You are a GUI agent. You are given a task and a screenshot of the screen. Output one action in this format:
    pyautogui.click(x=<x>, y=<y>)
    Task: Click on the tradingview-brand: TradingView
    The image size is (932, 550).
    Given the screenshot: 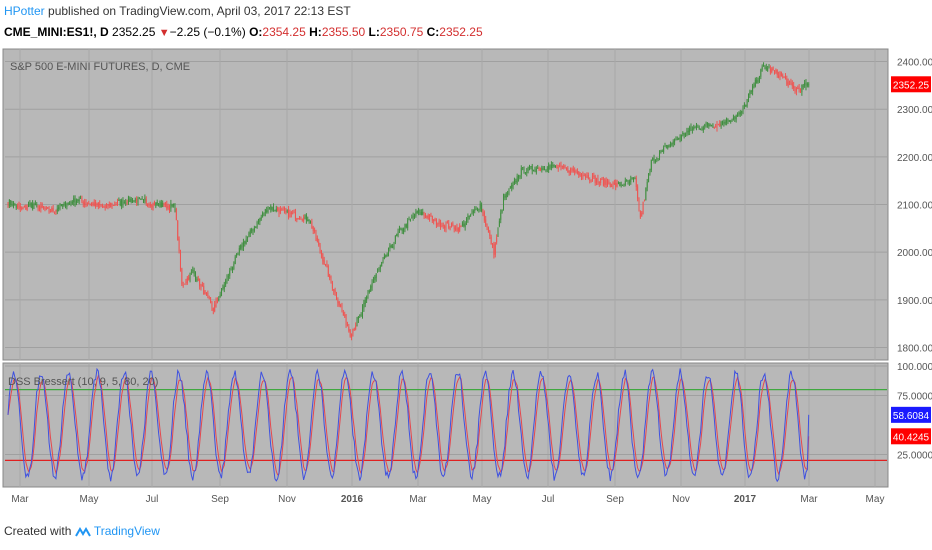 What is the action you would take?
    pyautogui.click(x=126, y=531)
    